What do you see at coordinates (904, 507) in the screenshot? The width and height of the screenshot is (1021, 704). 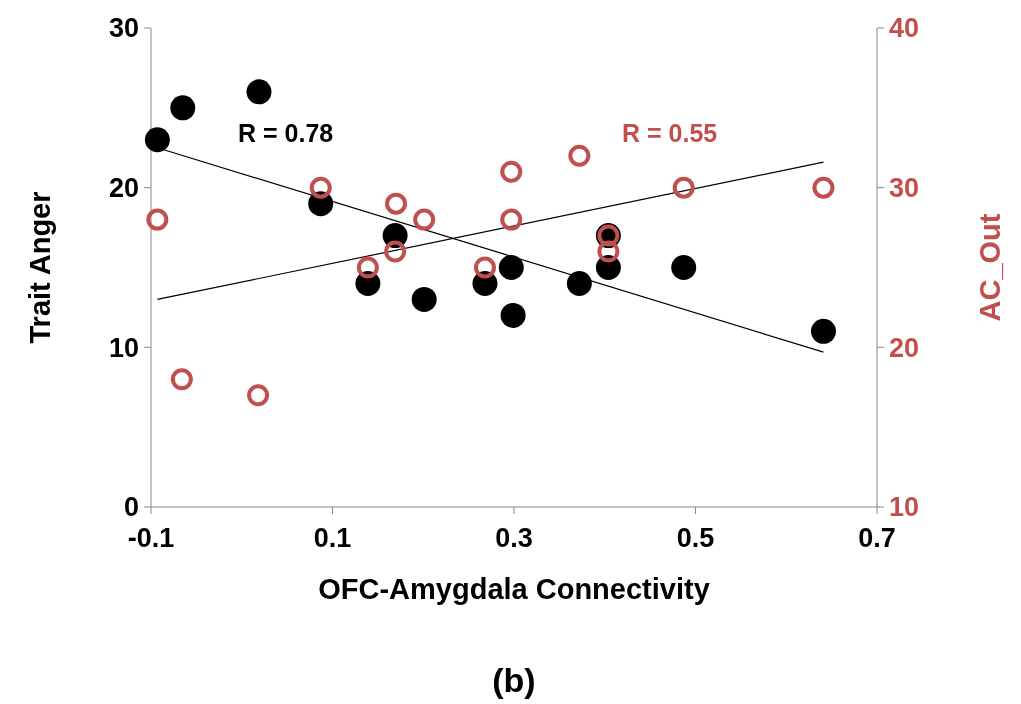 I see `y2-tick-label: 10` at bounding box center [904, 507].